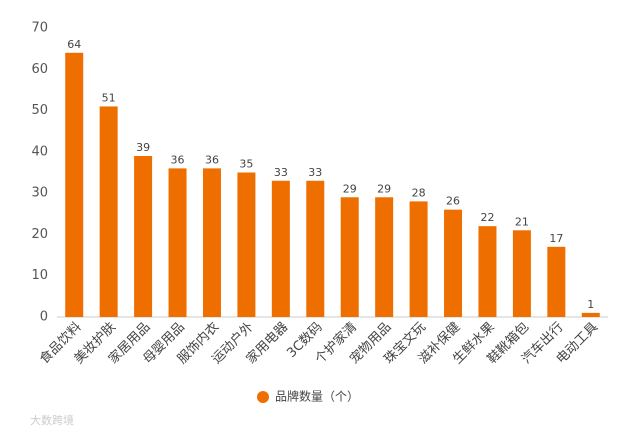 The image size is (631, 437). I want to click on value-label: 28, so click(419, 192).